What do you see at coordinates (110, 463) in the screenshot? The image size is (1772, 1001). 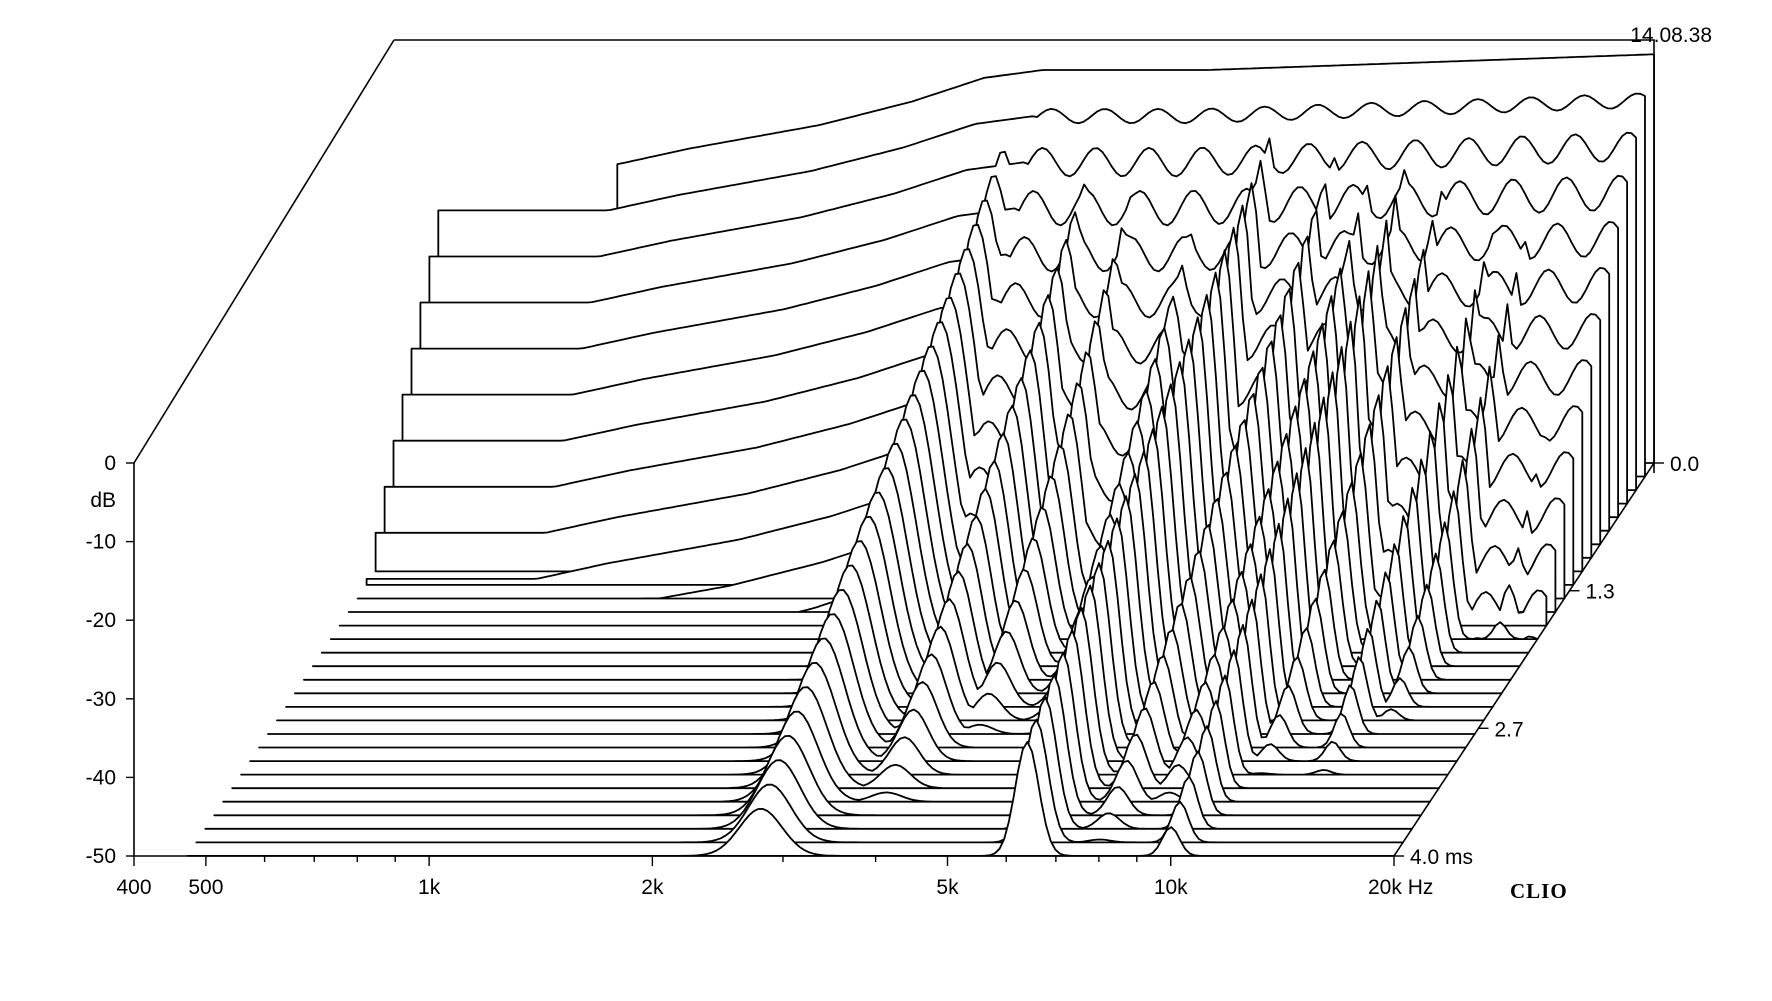 I see `y-tick-label: 0` at bounding box center [110, 463].